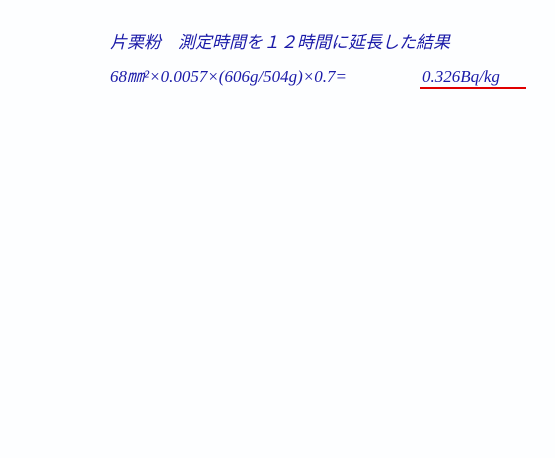  What do you see at coordinates (461, 76) in the screenshot?
I see `annotation: 0.326Bq/kg` at bounding box center [461, 76].